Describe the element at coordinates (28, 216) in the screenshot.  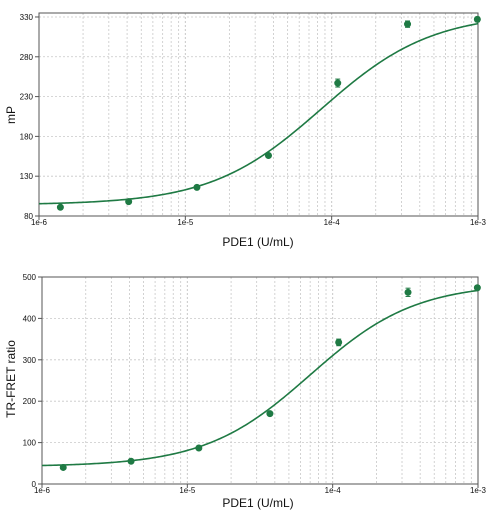
I see `y-tick-label: 80` at that location.